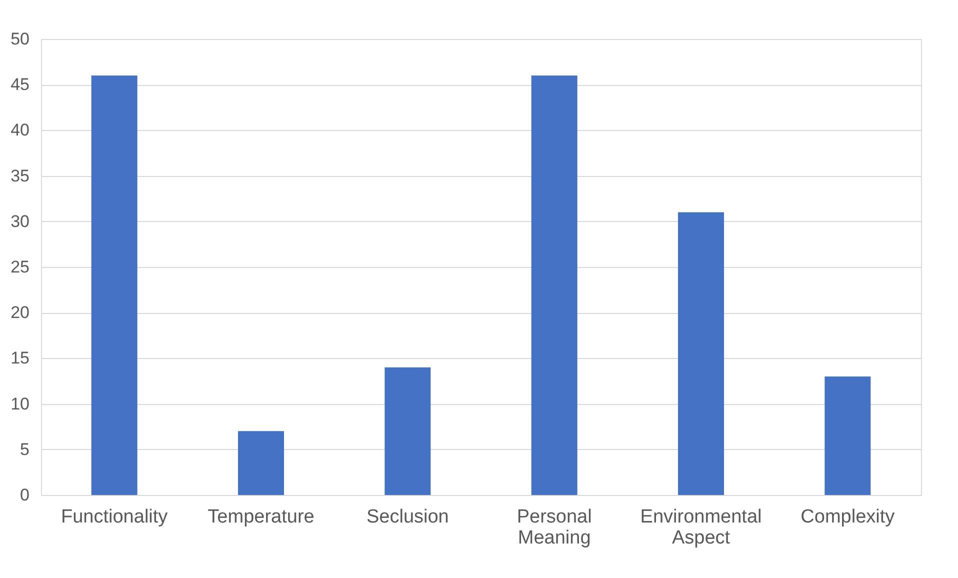  I want to click on y-tick-label: 25, so click(20, 267).